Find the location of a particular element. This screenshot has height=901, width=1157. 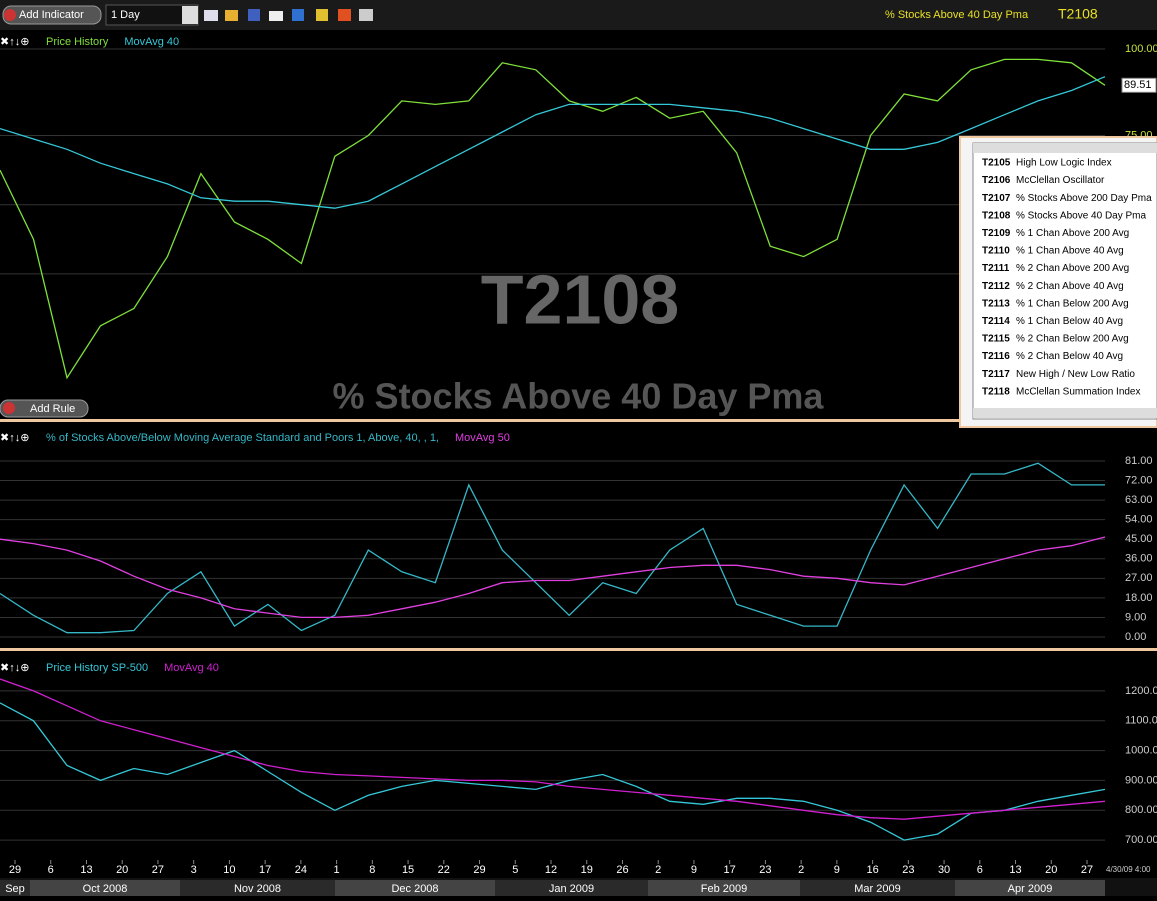

y-tick-label: 81.00 is located at coordinates (1139, 461).